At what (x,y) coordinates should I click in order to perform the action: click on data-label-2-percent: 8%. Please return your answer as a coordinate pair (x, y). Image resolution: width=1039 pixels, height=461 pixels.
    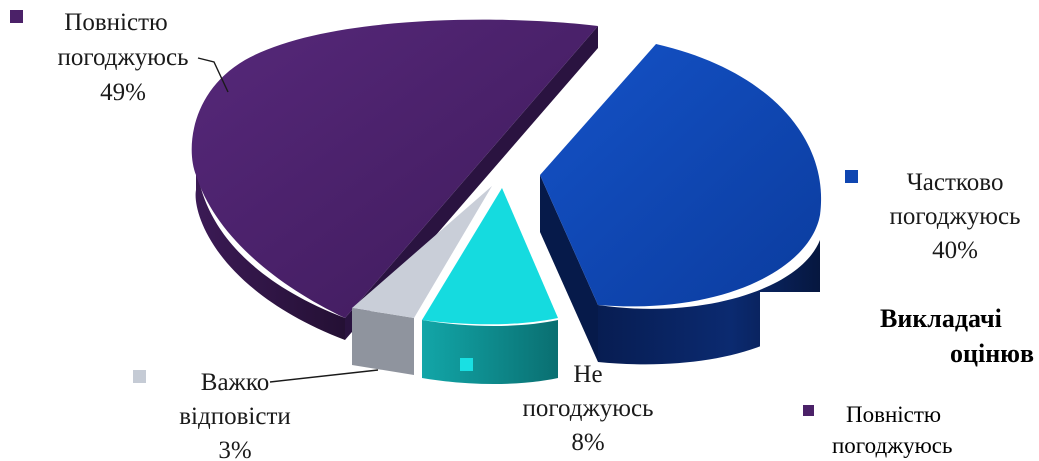
    Looking at the image, I should click on (587, 442).